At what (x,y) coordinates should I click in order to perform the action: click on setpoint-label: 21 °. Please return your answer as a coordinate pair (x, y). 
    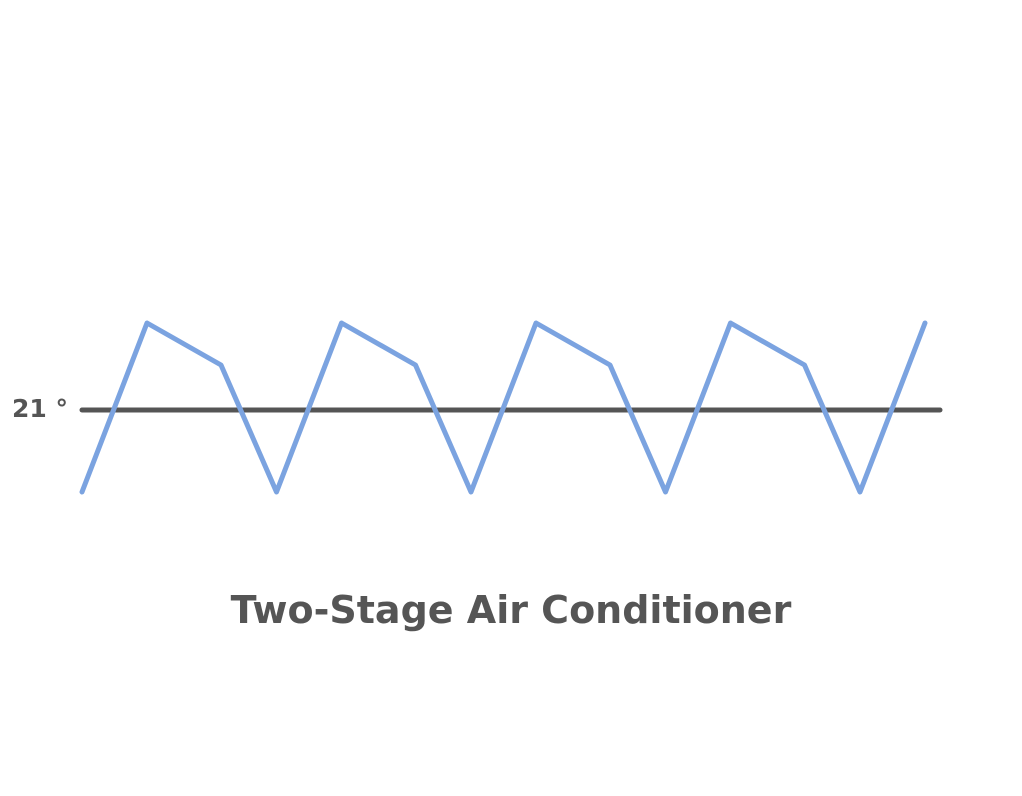
    Looking at the image, I should click on (40, 408).